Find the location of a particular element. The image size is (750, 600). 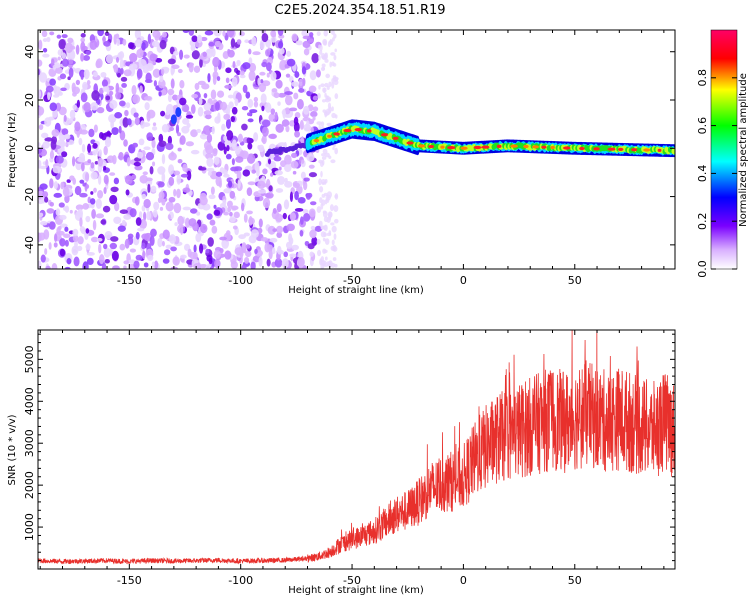

x-tick-label: -100 is located at coordinates (240, 580).